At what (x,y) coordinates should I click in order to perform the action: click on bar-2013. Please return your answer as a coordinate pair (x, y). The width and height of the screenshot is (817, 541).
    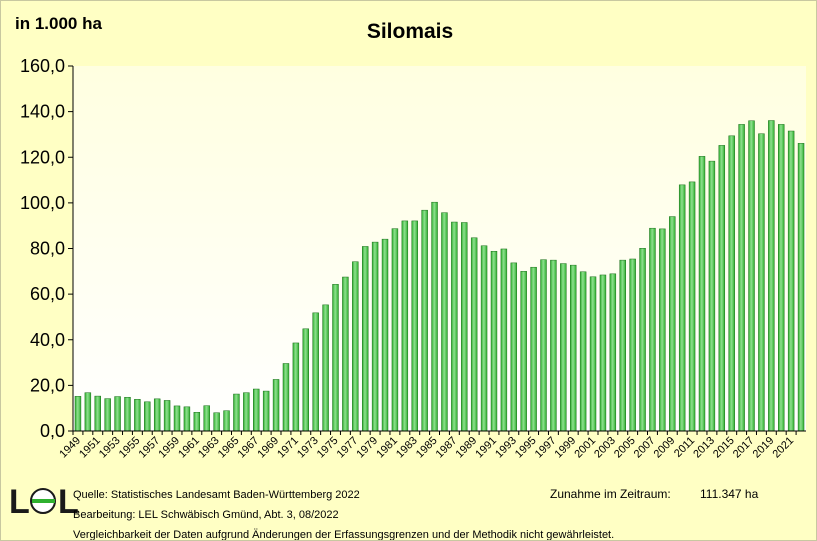
    Looking at the image, I should click on (712, 296).